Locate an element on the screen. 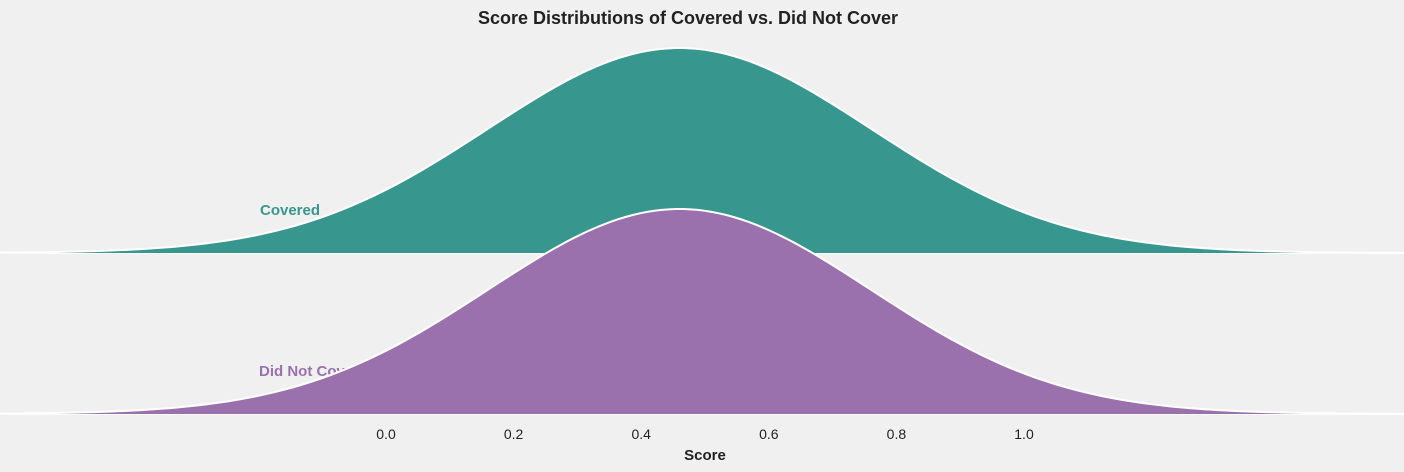  series-label: Covered is located at coordinates (290, 210).